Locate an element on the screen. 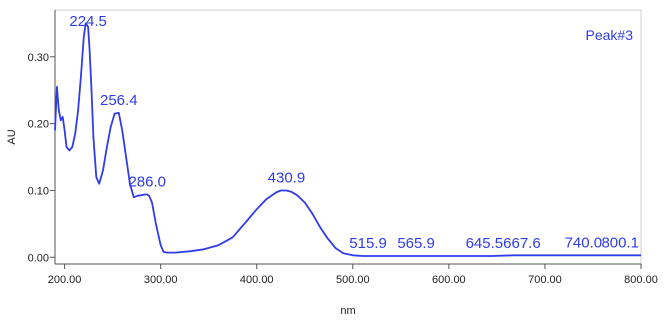 The height and width of the screenshot is (328, 664). x-tick-label: 800.00 is located at coordinates (641, 280).